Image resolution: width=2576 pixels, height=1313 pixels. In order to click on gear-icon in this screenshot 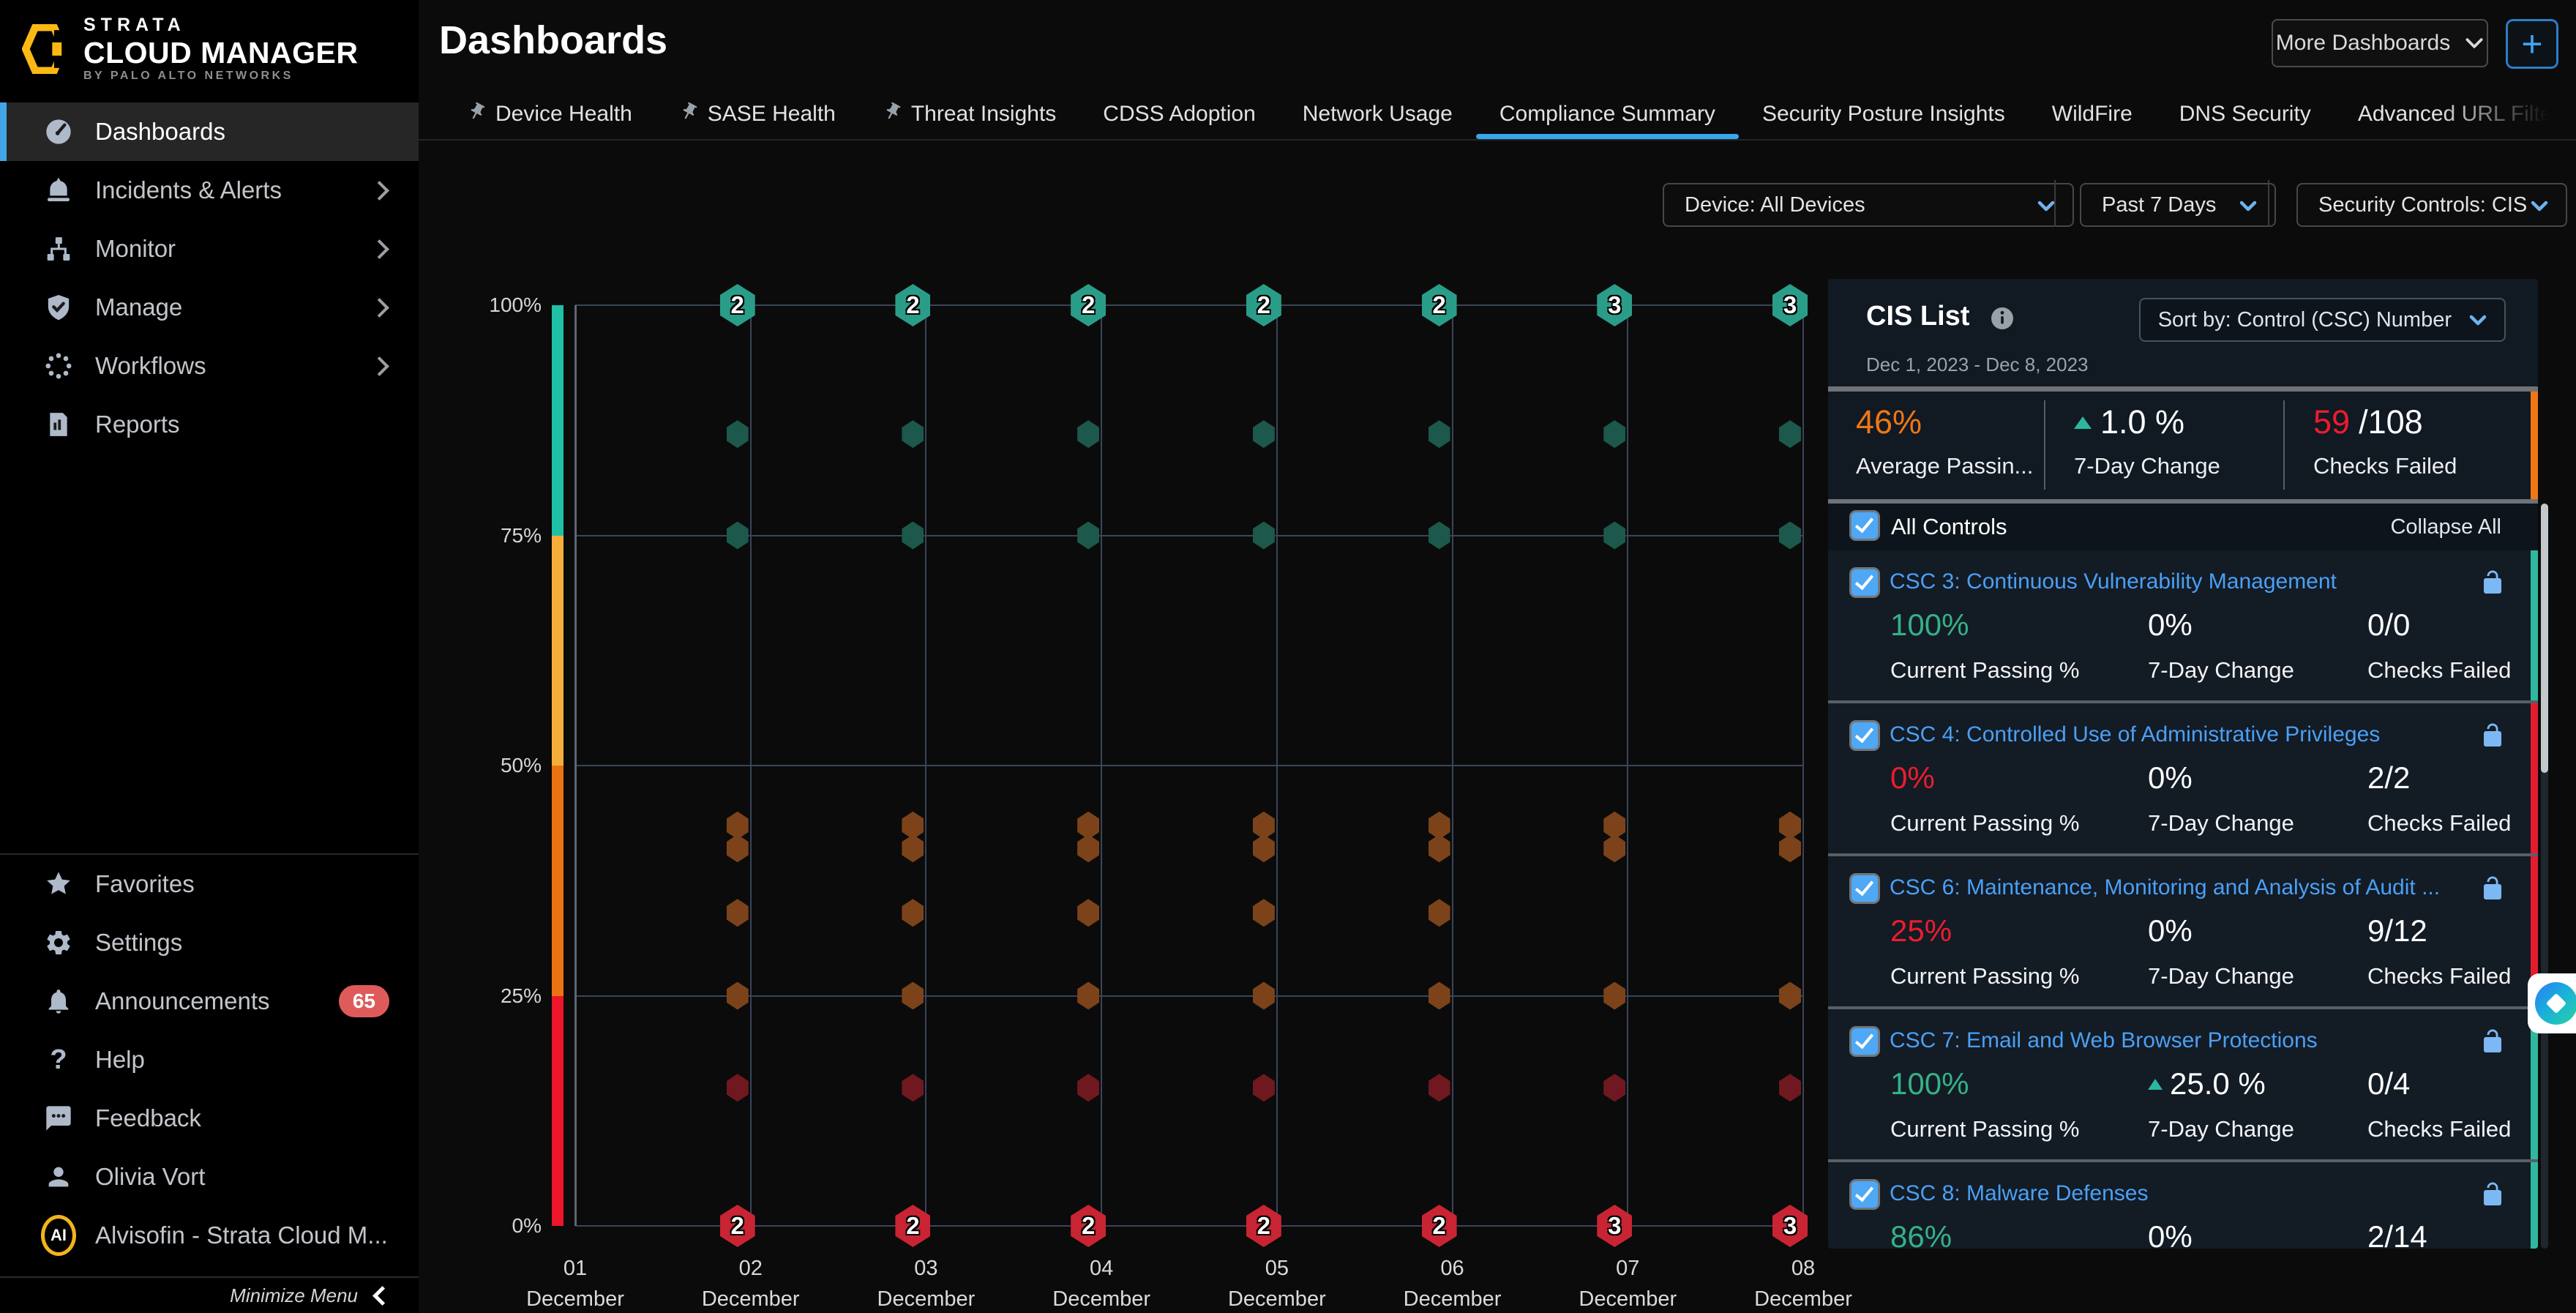, I will do `click(58, 943)`.